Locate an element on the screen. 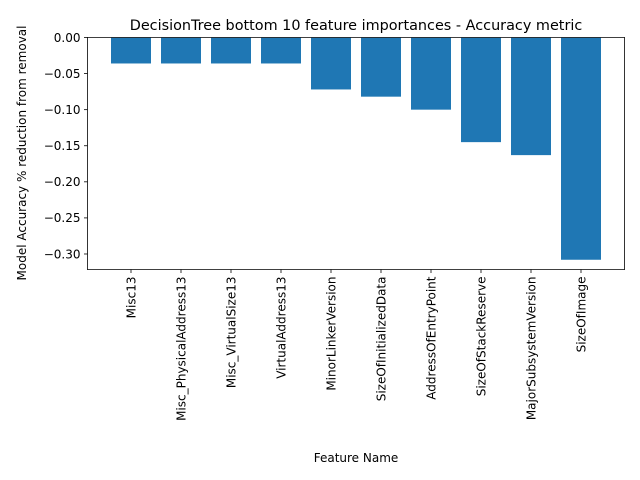 This screenshot has height=480, width=640. bar-SizeOfStackReserve is located at coordinates (481, 90).